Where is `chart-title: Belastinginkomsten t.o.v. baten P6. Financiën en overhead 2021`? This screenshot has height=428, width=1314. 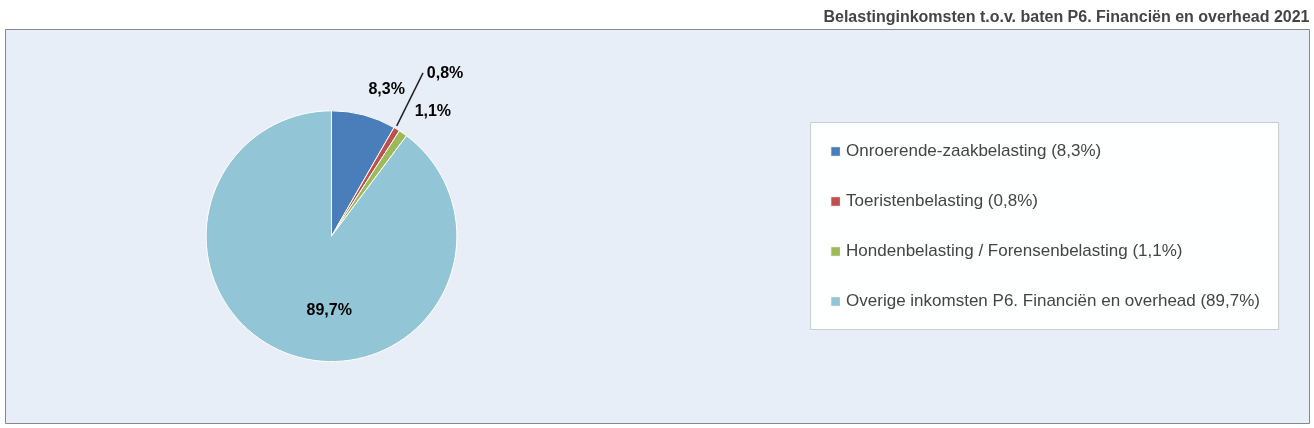
chart-title: Belastinginkomsten t.o.v. baten P6. Financiën en overhead 2021 is located at coordinates (1066, 16).